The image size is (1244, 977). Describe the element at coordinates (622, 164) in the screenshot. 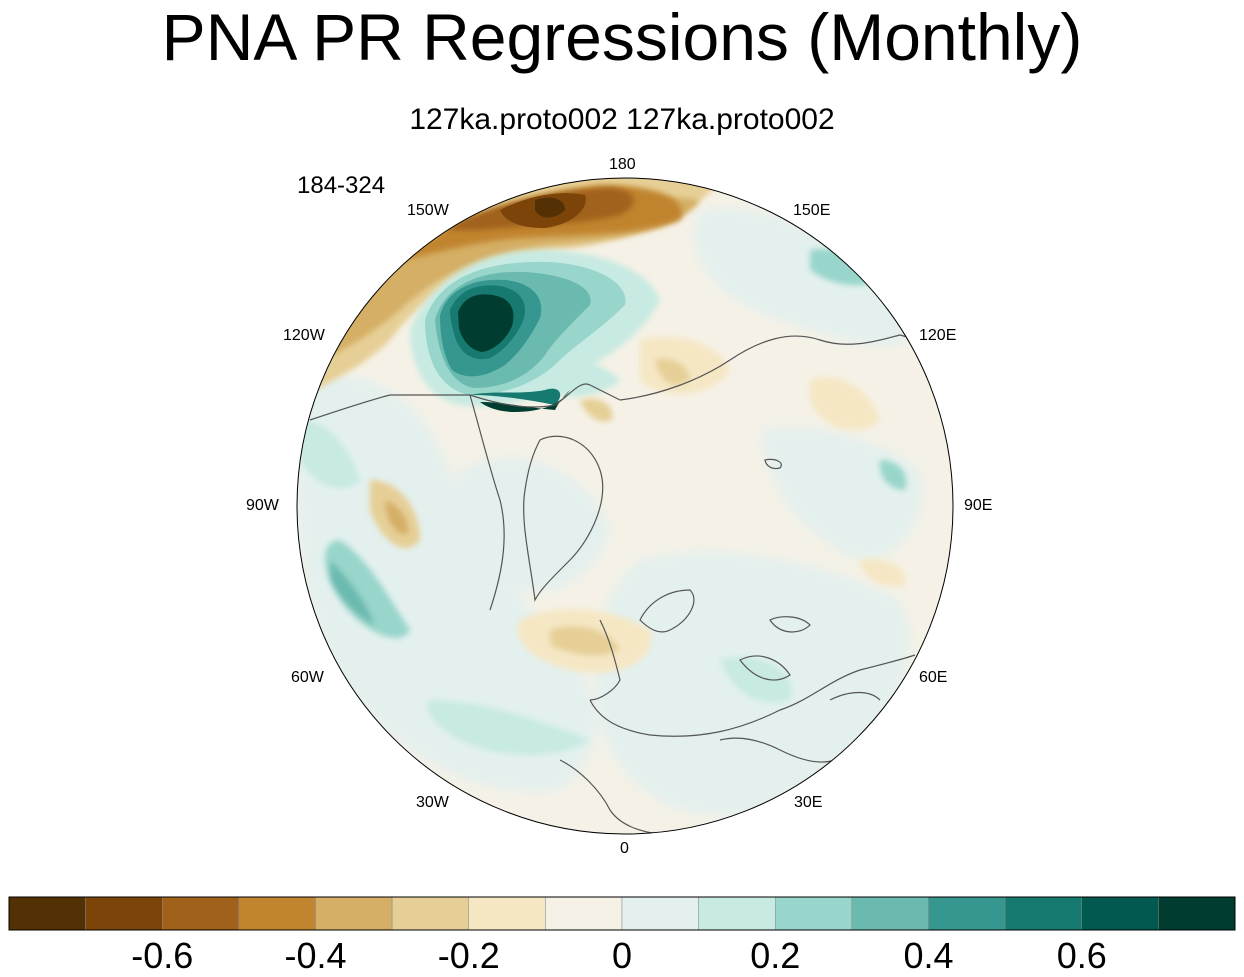

I see `lon-label-180: 180` at that location.